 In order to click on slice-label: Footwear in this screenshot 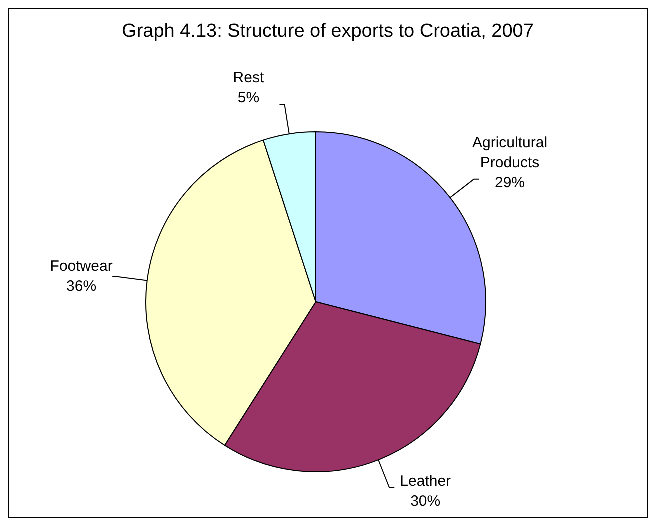, I will do `click(81, 266)`.